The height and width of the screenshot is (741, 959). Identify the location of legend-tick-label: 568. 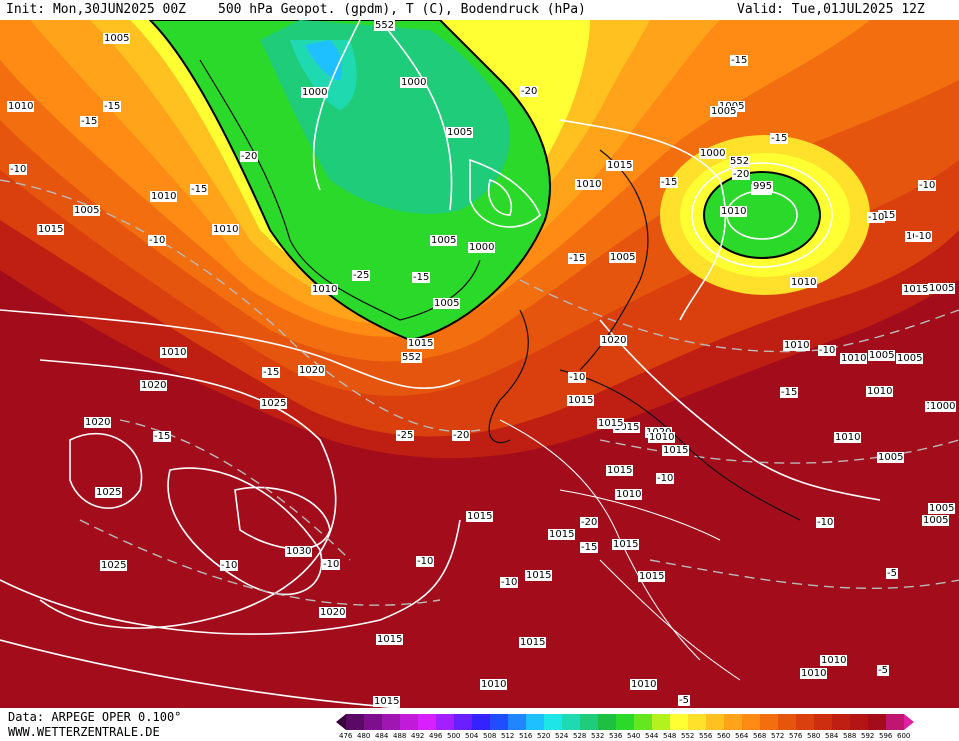
(760, 736).